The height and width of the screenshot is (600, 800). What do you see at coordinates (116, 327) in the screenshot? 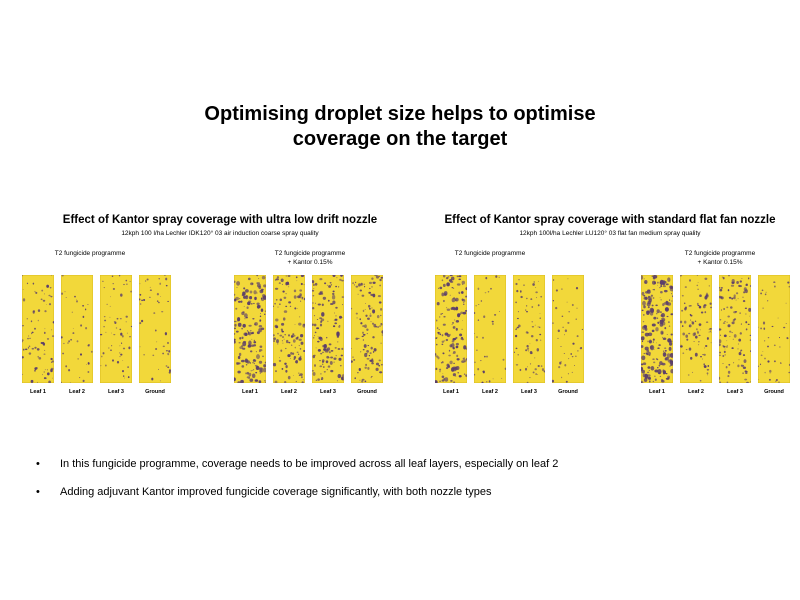
I see `droplet-pattern` at bounding box center [116, 327].